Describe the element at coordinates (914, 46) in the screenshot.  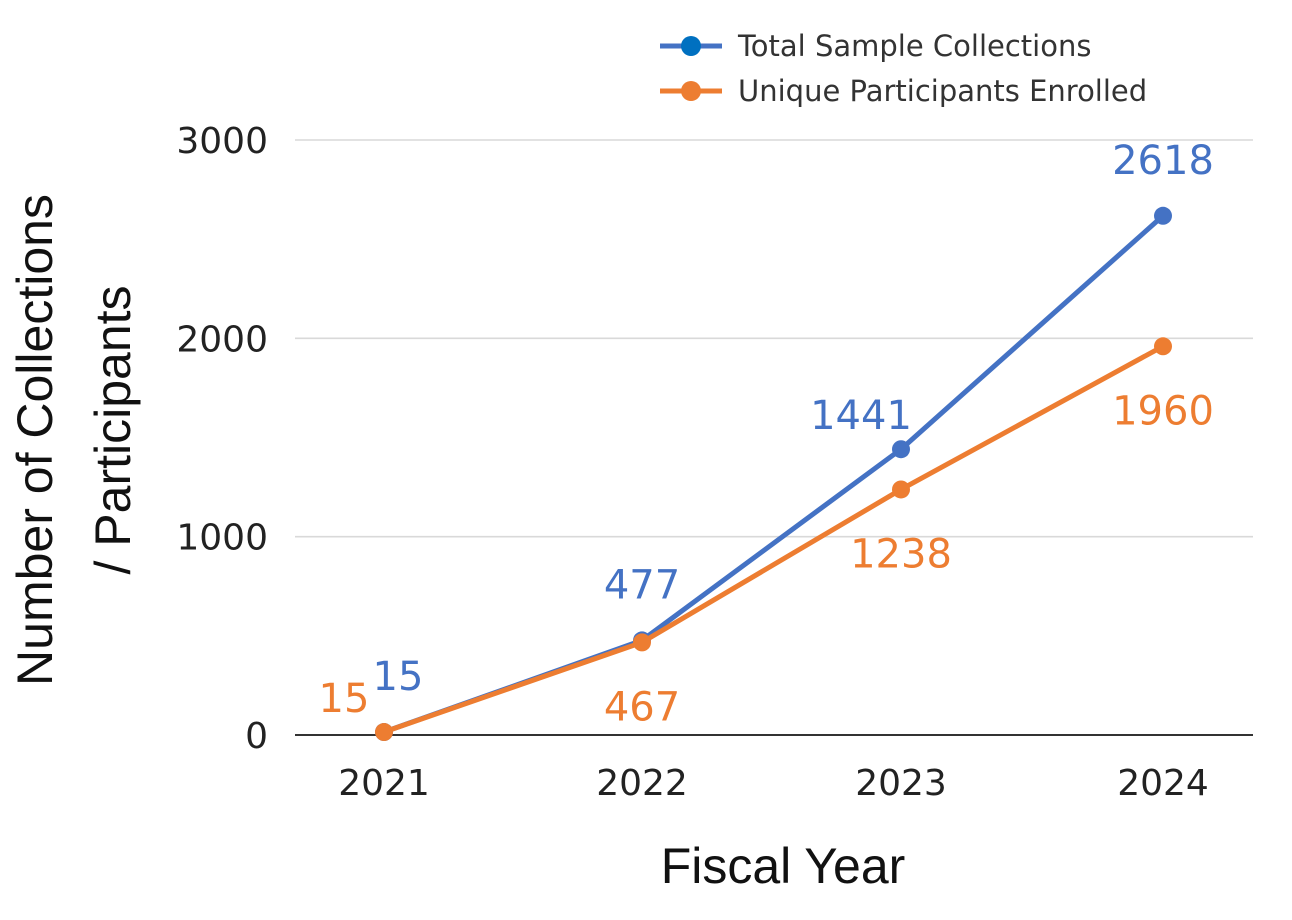
I see `legend-label-series-1: Total Sample Collections` at that location.